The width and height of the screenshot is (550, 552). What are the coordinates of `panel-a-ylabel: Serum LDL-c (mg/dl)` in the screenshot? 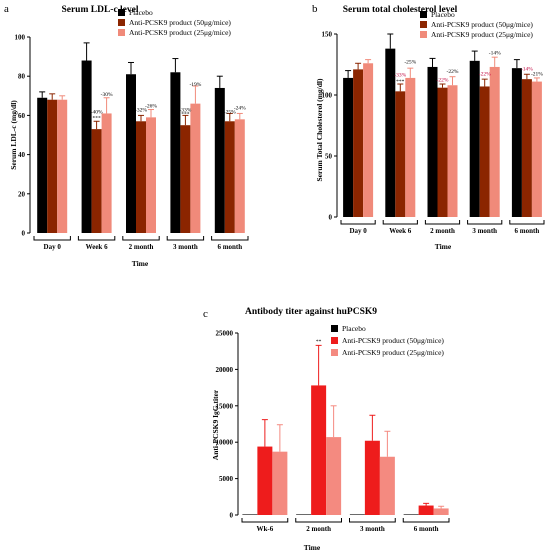 It's located at (13, 135).